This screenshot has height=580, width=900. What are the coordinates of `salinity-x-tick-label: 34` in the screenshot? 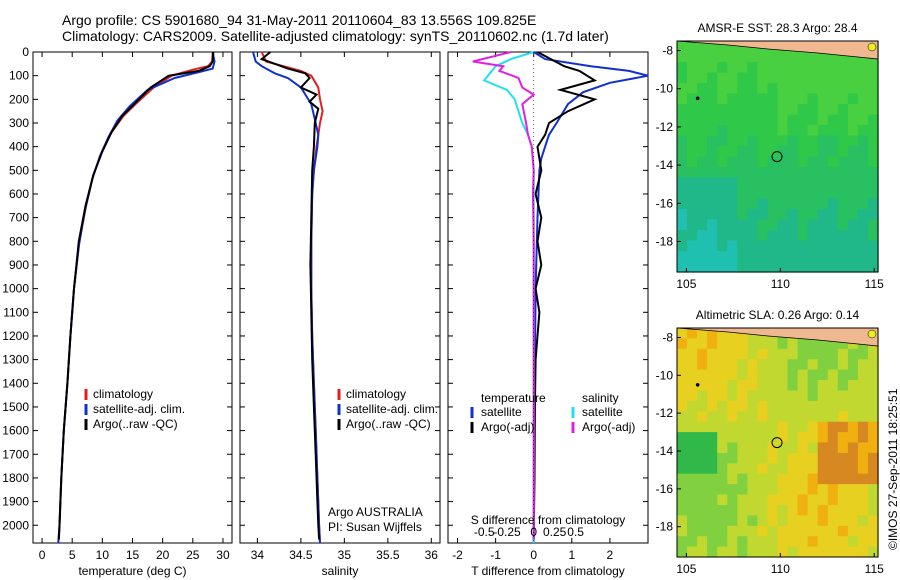 It's located at (258, 555).